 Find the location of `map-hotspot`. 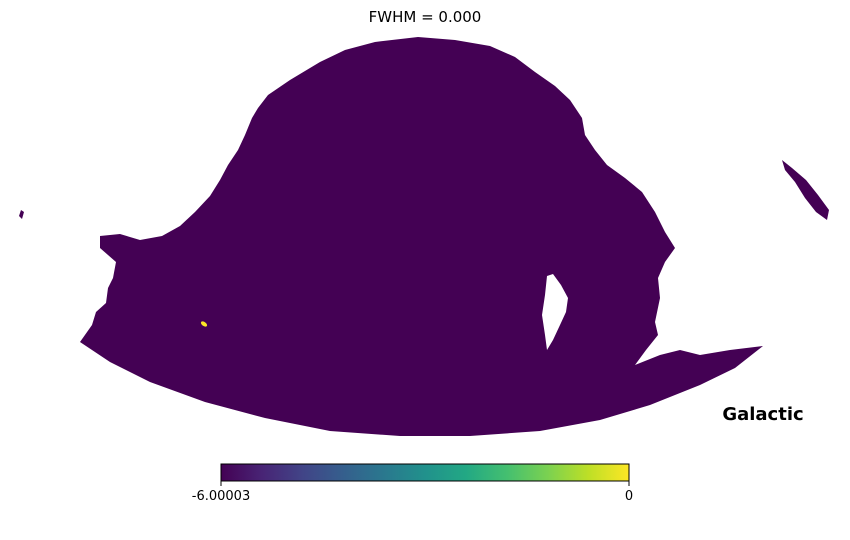

map-hotspot is located at coordinates (204, 324).